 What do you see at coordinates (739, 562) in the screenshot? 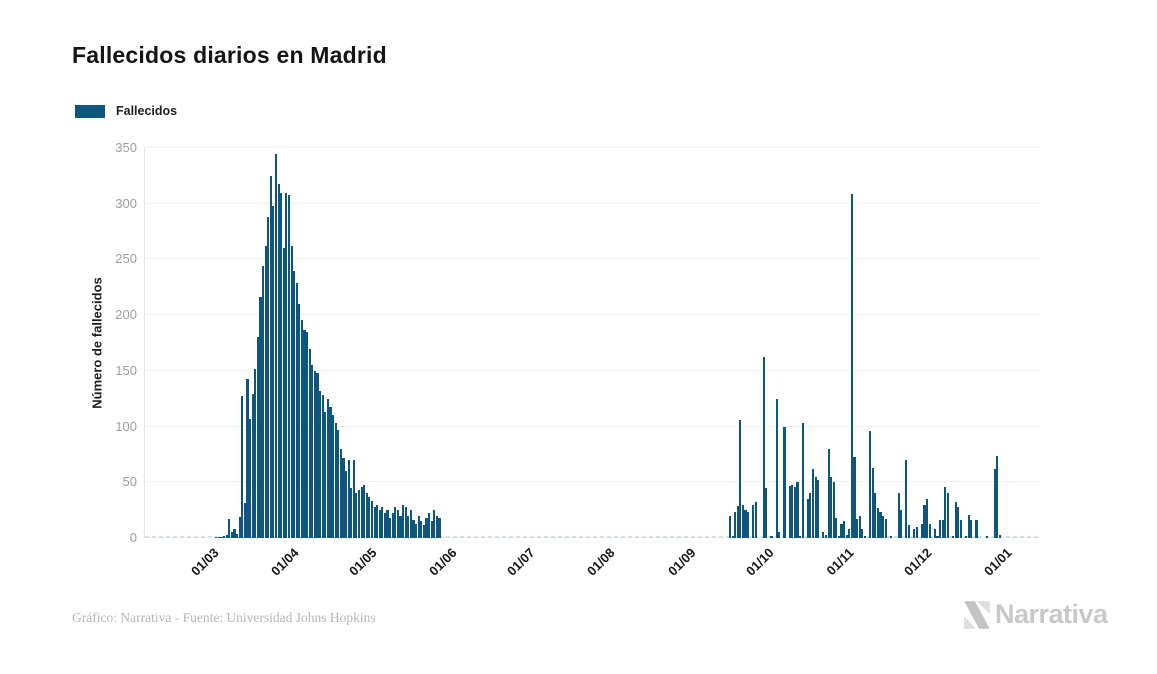
I see `x-tick-label-01-10: 01/10` at bounding box center [739, 562].